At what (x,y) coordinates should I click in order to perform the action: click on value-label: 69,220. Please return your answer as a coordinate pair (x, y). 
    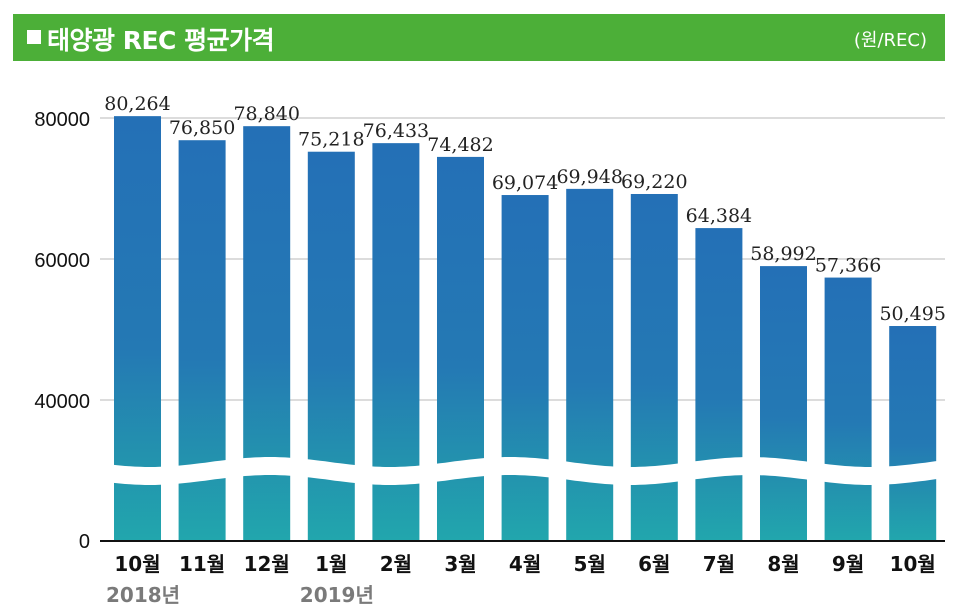
    Looking at the image, I should click on (654, 182).